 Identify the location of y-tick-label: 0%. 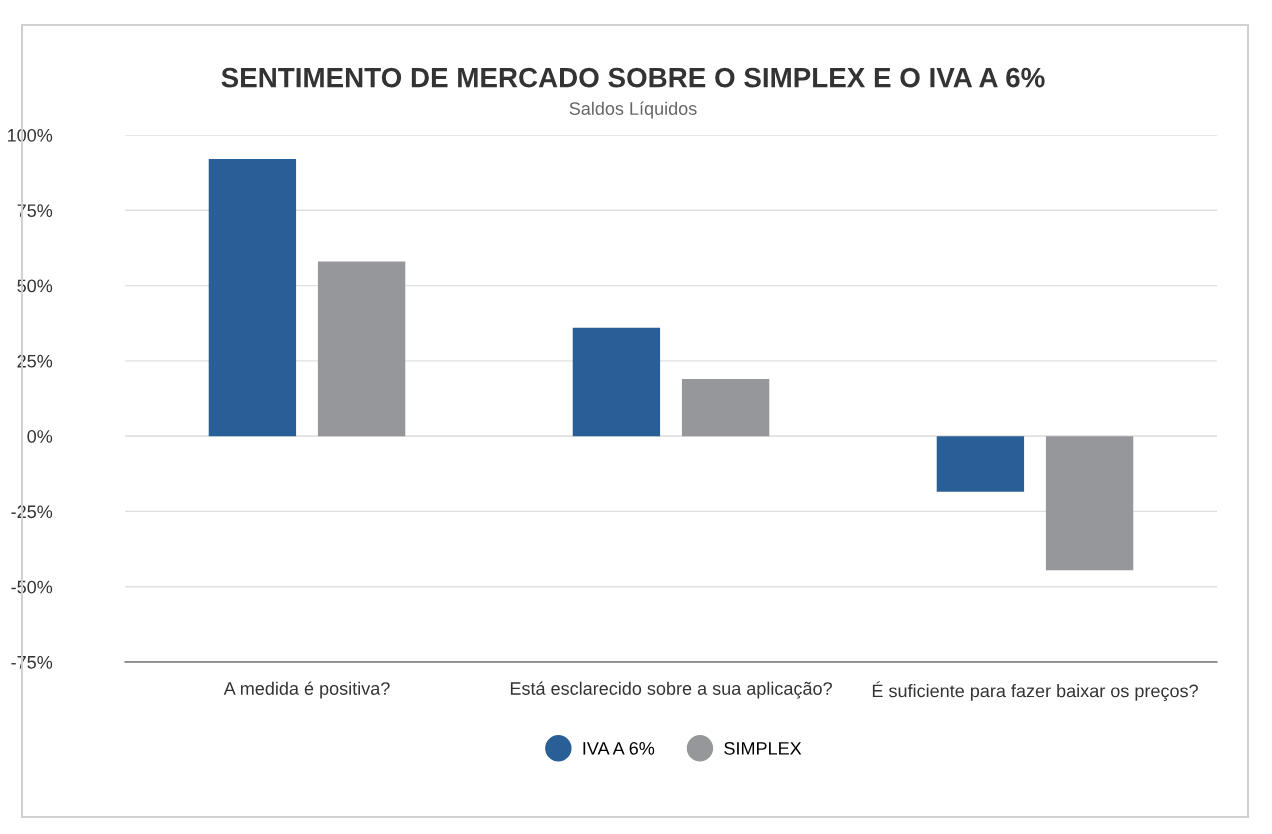
(40, 436).